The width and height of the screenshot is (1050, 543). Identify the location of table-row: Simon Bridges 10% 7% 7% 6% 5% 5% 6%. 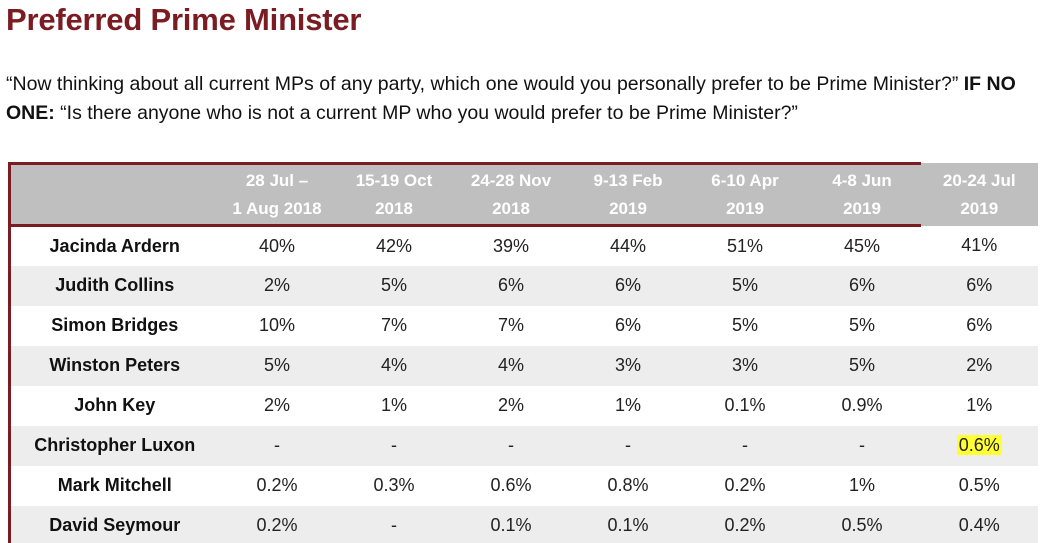
(523, 325).